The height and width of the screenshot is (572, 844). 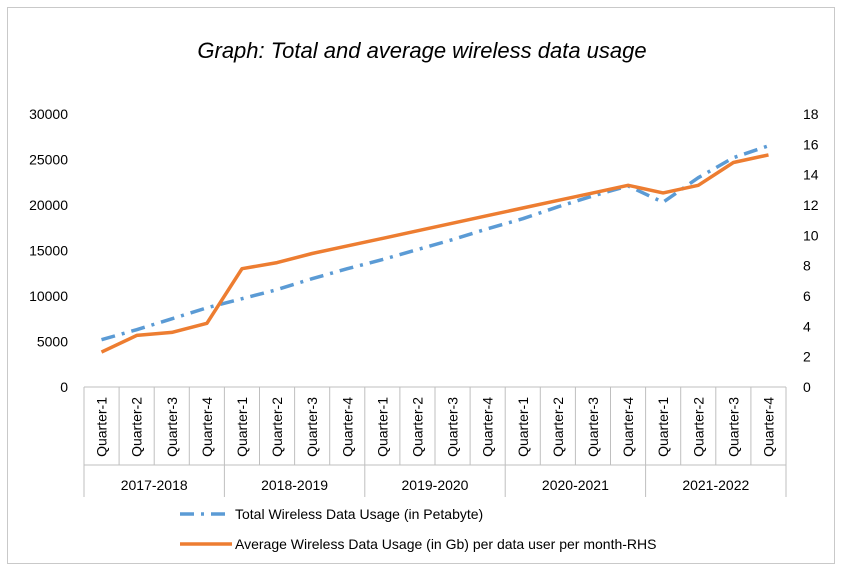 I want to click on year-group-label: 2018-2019, so click(x=294, y=485).